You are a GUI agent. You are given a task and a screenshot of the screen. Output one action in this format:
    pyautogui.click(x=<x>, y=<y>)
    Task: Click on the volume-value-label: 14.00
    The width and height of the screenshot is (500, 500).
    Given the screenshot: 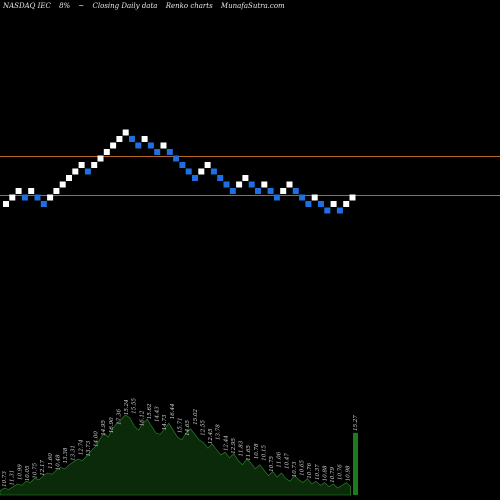 What is the action you would take?
    pyautogui.click(x=97, y=439)
    